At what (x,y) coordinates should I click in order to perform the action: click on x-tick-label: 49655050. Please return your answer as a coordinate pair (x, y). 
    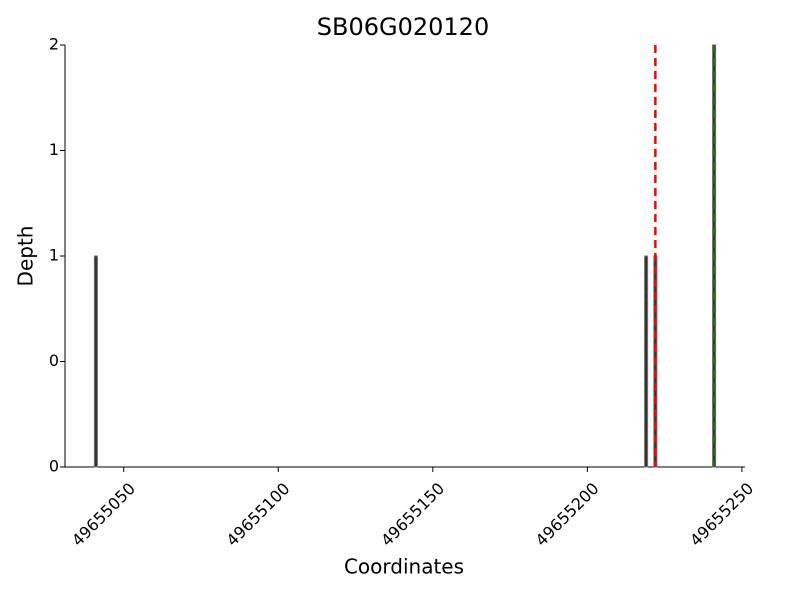
    Looking at the image, I should click on (103, 514).